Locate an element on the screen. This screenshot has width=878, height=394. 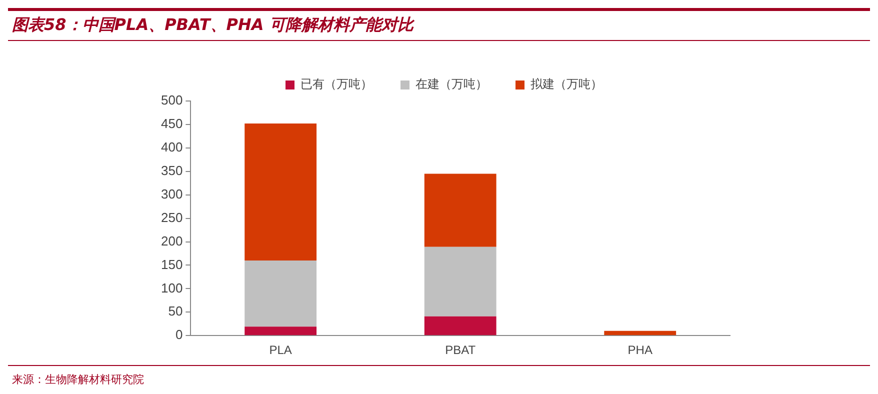
legend-label: 已有（万吨） is located at coordinates (336, 84).